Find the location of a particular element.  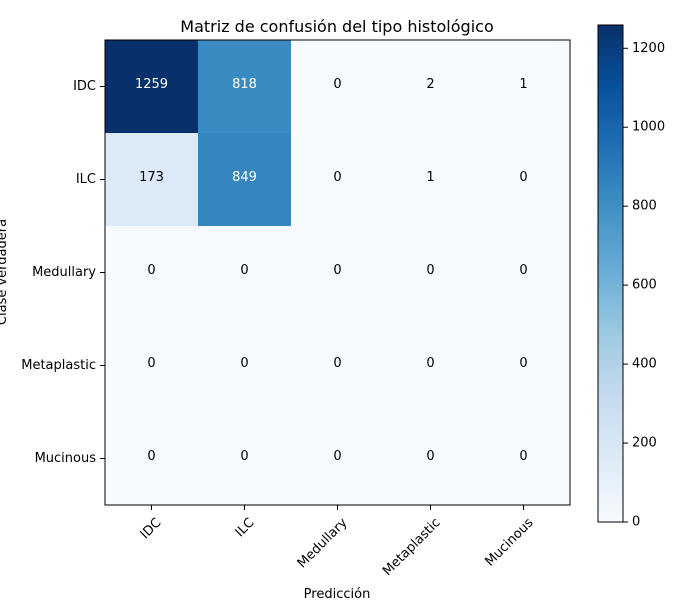

x-axis-ticks: IDC ILC Medullary Metaplastic Mucinous is located at coordinates (337, 542).